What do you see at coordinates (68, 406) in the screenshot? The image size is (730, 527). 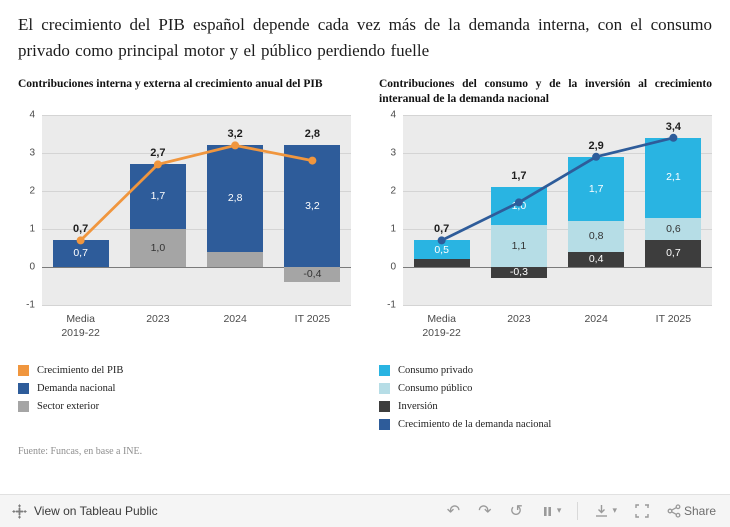 I see `legend-label: Sector exterior` at bounding box center [68, 406].